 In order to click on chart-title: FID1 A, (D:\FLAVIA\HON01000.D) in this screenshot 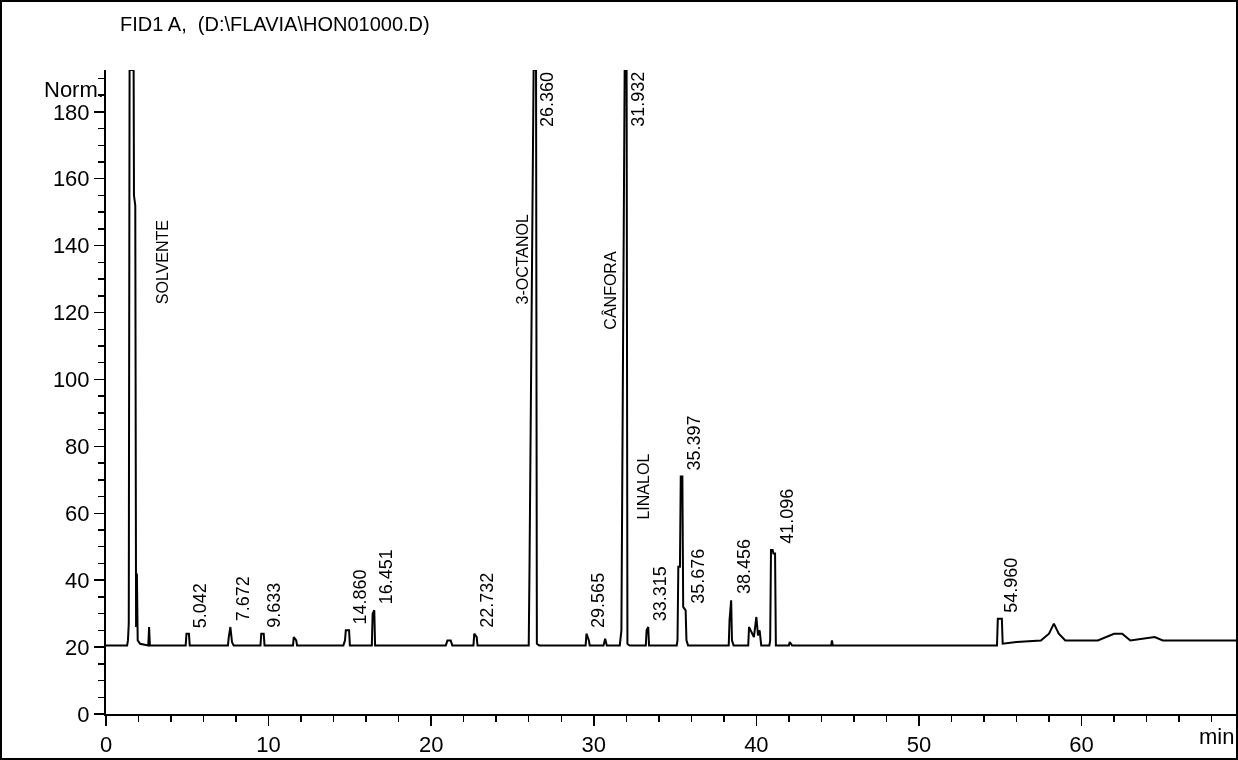, I will do `click(275, 24)`.